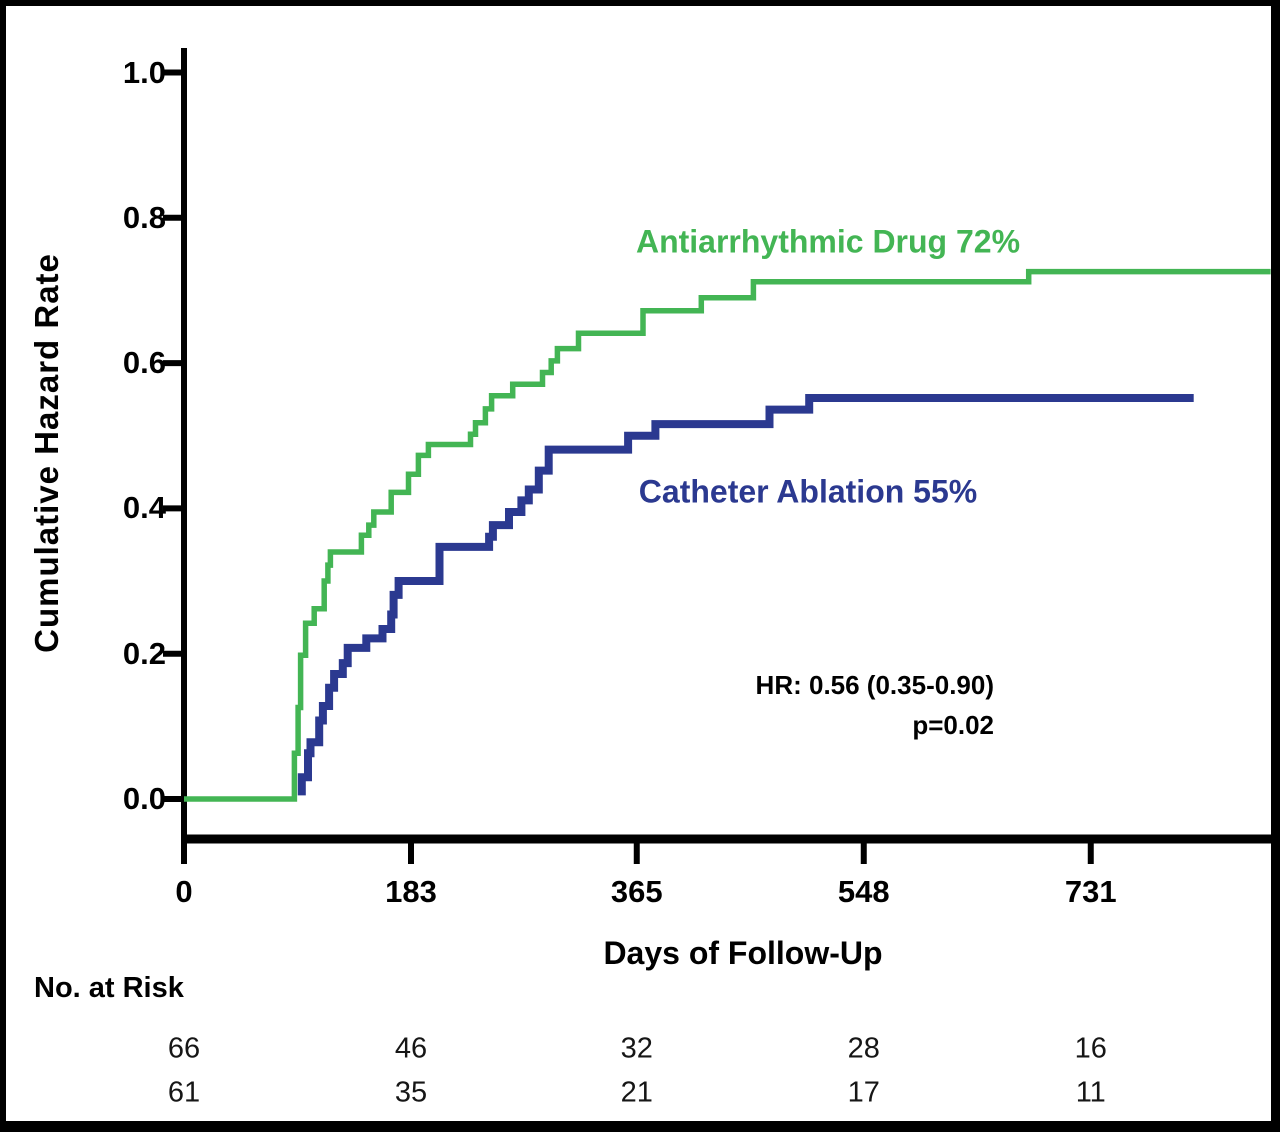 Image resolution: width=1280 pixels, height=1132 pixels. What do you see at coordinates (109, 988) in the screenshot?
I see `number-at-risk-title: No. at Risk` at bounding box center [109, 988].